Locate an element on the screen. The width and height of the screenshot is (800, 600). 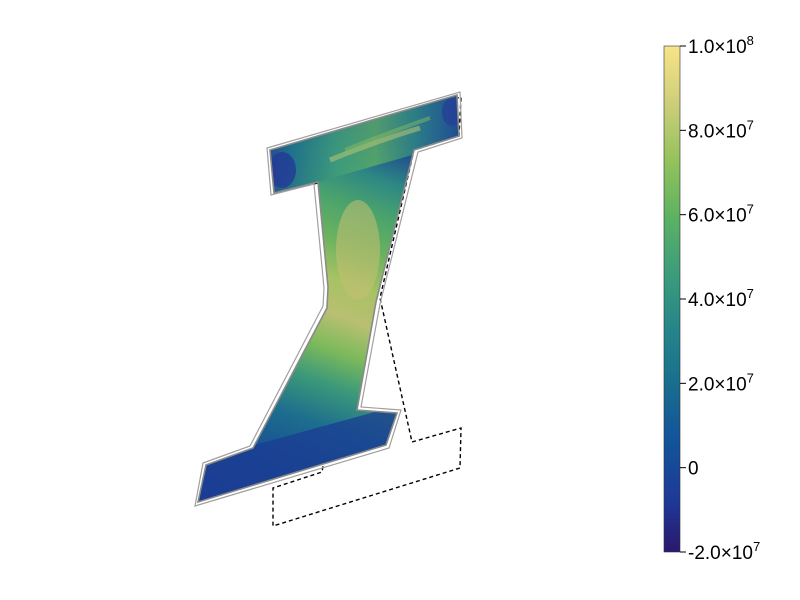
flange-left-spot is located at coordinates (282, 170).